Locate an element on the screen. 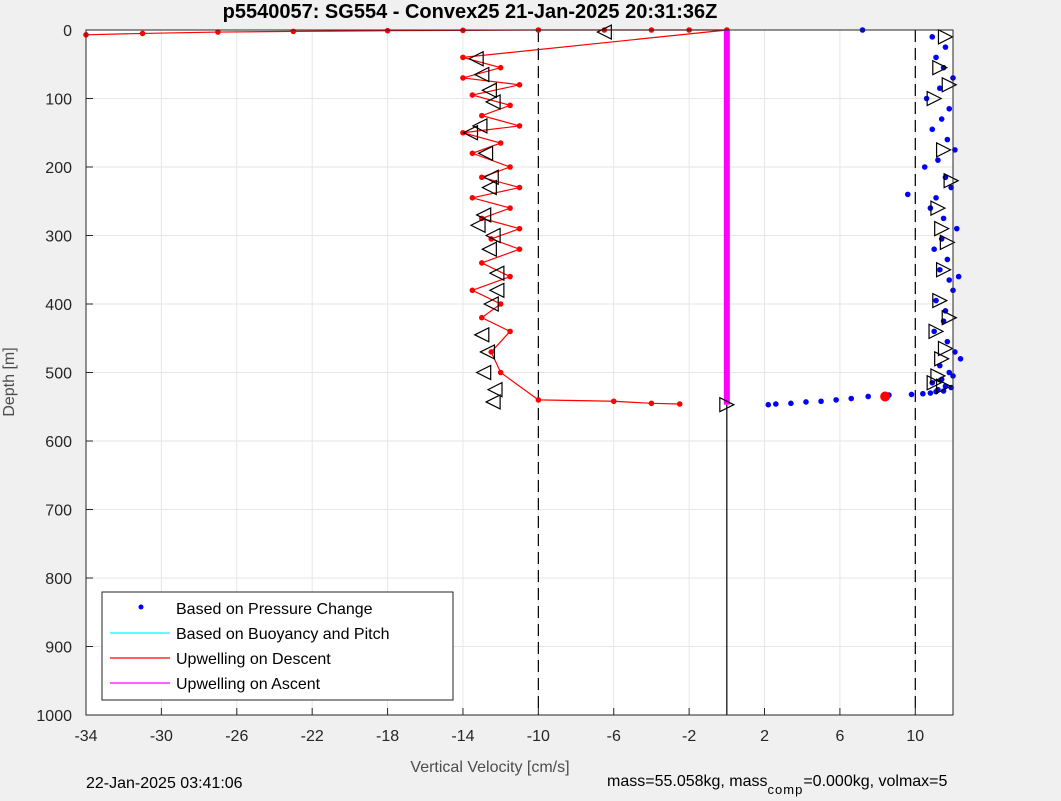  y-tick-label: 200 is located at coordinates (58, 168).